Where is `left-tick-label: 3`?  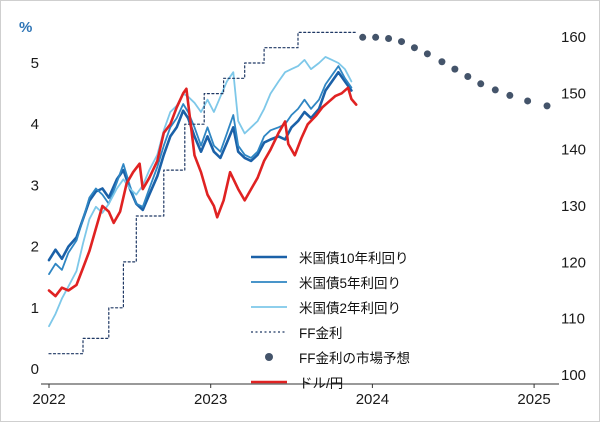
left-tick-label: 3 is located at coordinates (35, 185).